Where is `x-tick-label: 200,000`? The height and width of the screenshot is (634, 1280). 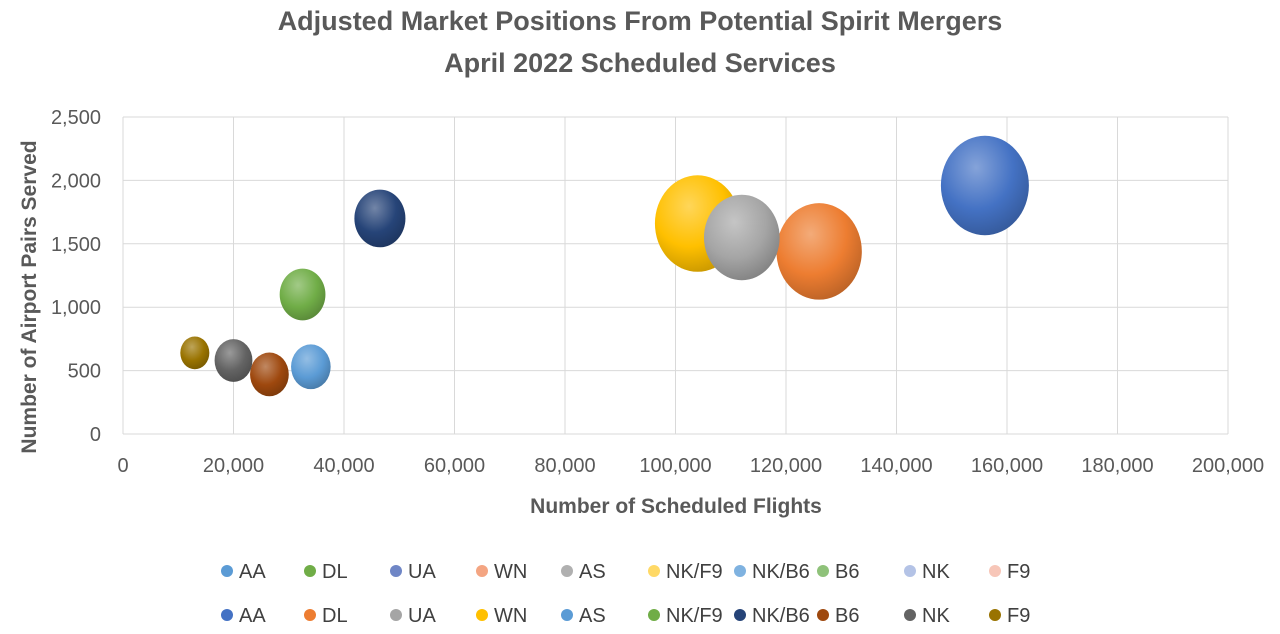
x-tick-label: 200,000 is located at coordinates (1228, 466).